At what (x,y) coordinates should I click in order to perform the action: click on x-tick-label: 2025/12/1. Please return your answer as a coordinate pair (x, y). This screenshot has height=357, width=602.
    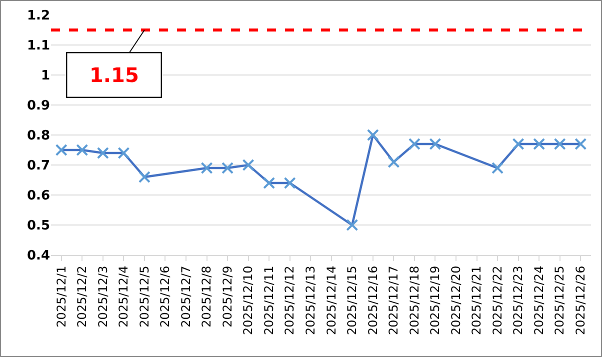
    Looking at the image, I should click on (61, 297).